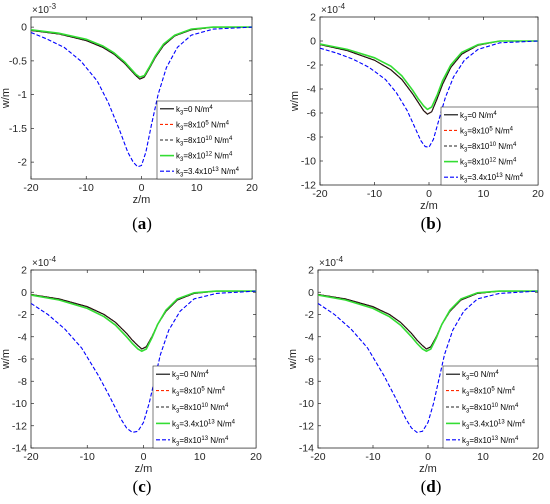 The width and height of the screenshot is (550, 504). I want to click on panel-caption: (b), so click(431, 223).